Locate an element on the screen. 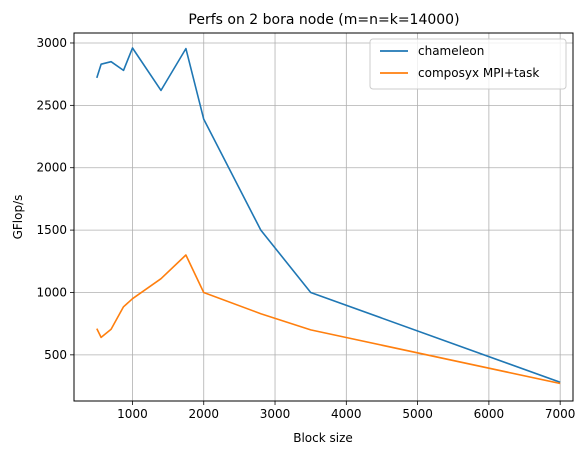  x-axis-label: Block size is located at coordinates (323, 438).